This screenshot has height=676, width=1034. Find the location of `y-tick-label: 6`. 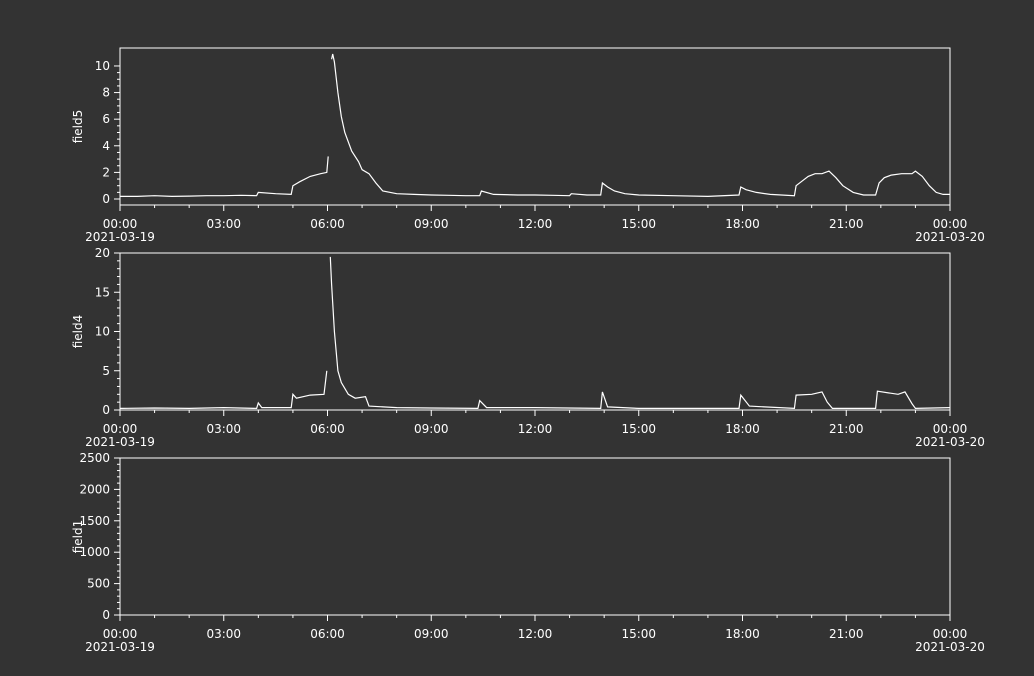

y-tick-label: 6 is located at coordinates (106, 119).